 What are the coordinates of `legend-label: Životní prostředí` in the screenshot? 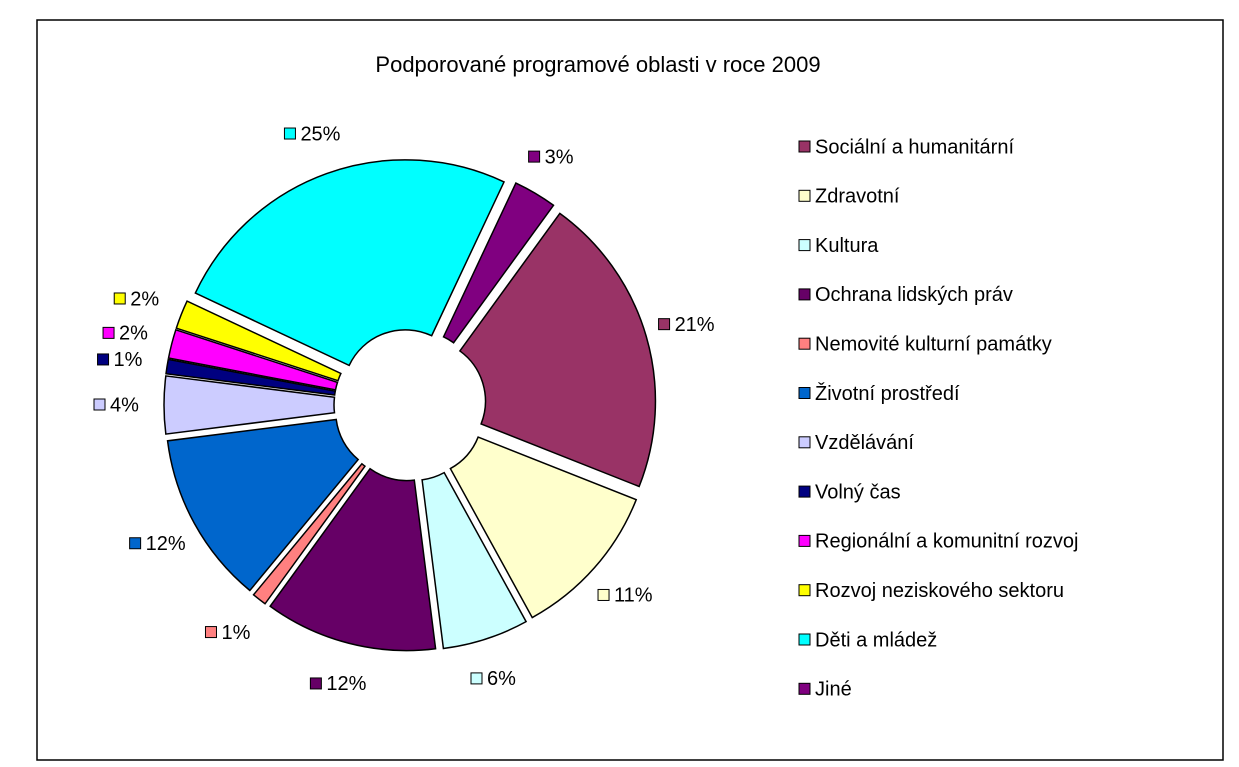 It's located at (887, 393).